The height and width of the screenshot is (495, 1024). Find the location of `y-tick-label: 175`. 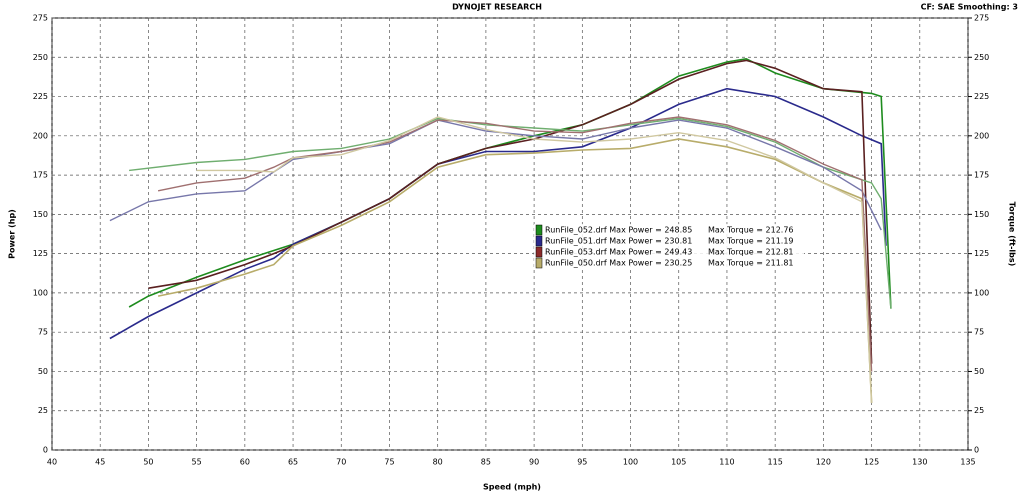

y-tick-label: 175 is located at coordinates (40, 175).